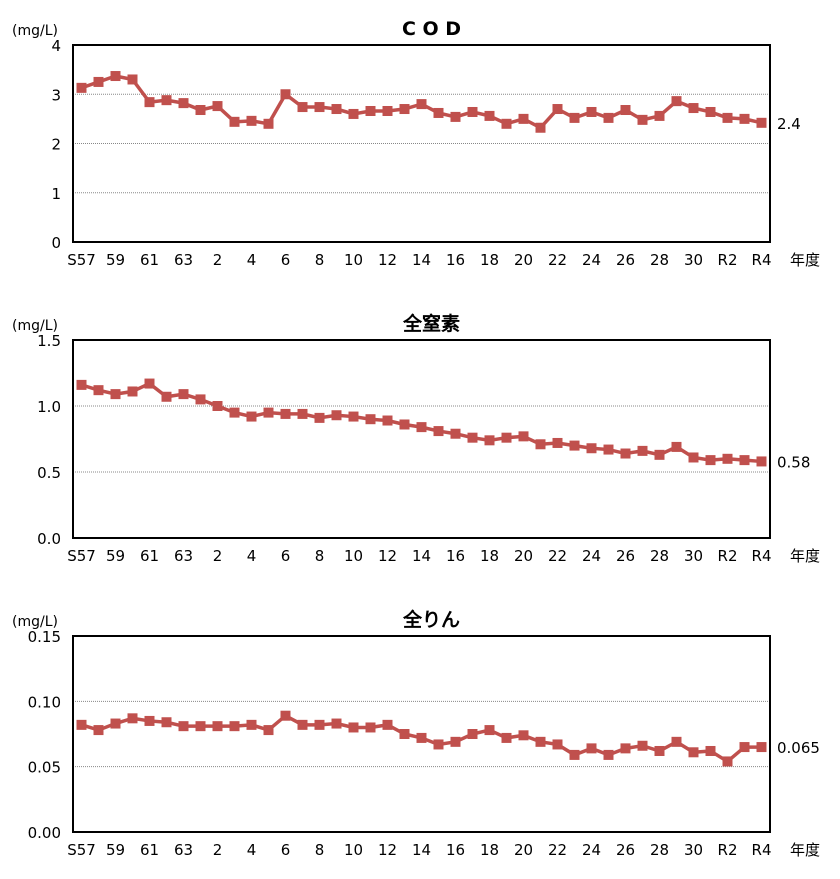 Image resolution: width=840 pixels, height=879 pixels. I want to click on y-tick-label: 3, so click(56, 95).